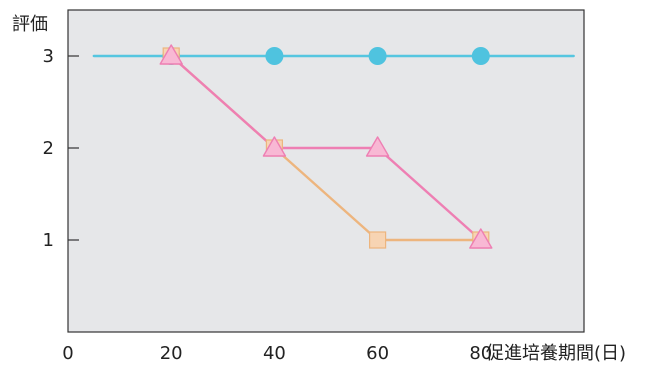  What do you see at coordinates (480, 353) in the screenshot?
I see `x-tick-label: 80` at bounding box center [480, 353].